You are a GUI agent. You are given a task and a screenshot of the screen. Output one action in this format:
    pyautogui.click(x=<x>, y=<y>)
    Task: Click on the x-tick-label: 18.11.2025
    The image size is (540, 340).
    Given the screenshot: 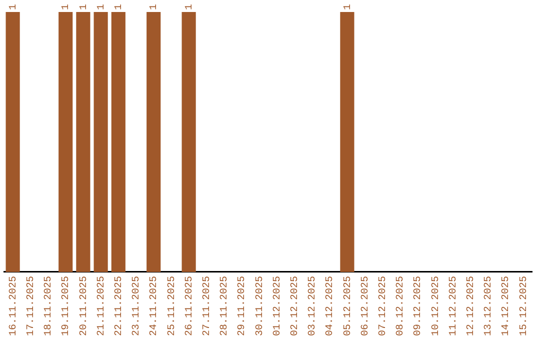 What is the action you would take?
    pyautogui.click(x=49, y=306)
    